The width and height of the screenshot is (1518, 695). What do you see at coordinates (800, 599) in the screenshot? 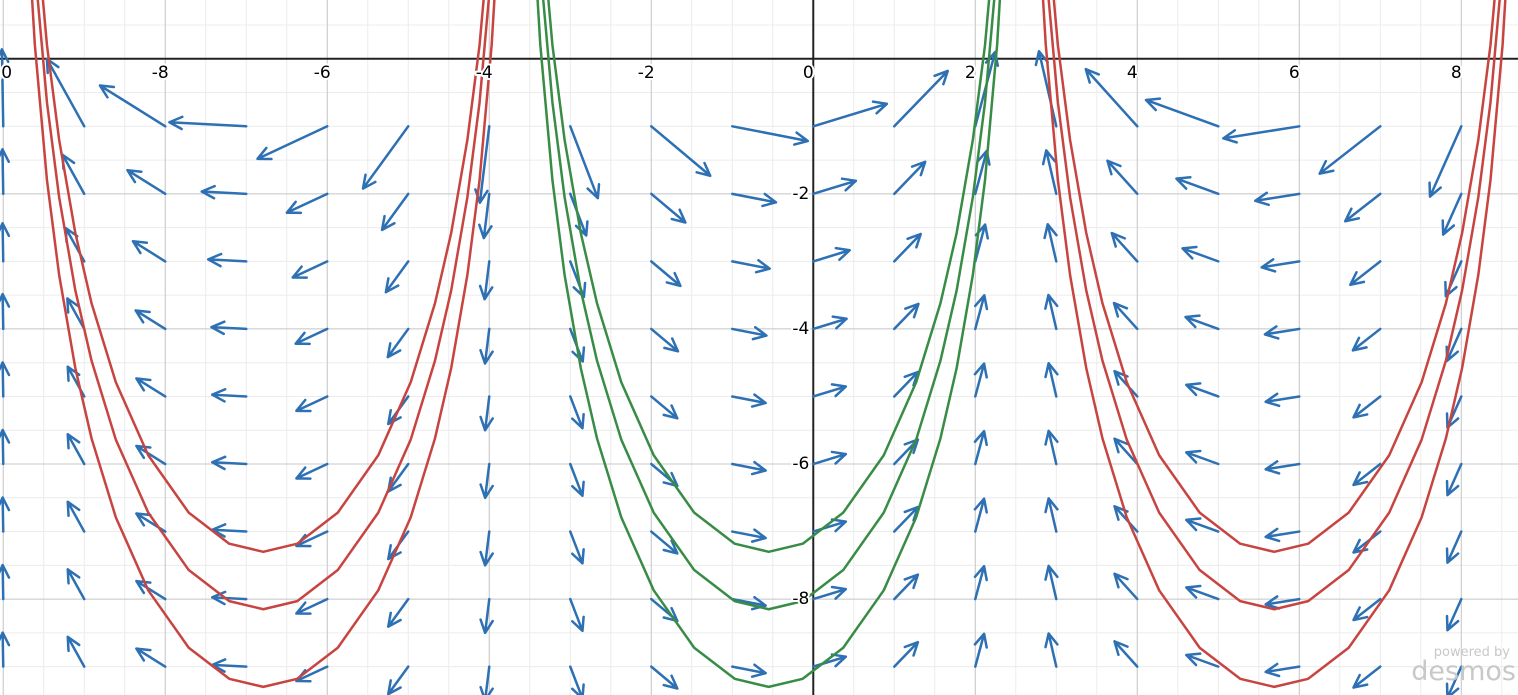
I see `y-tick-label: -8` at bounding box center [800, 599].